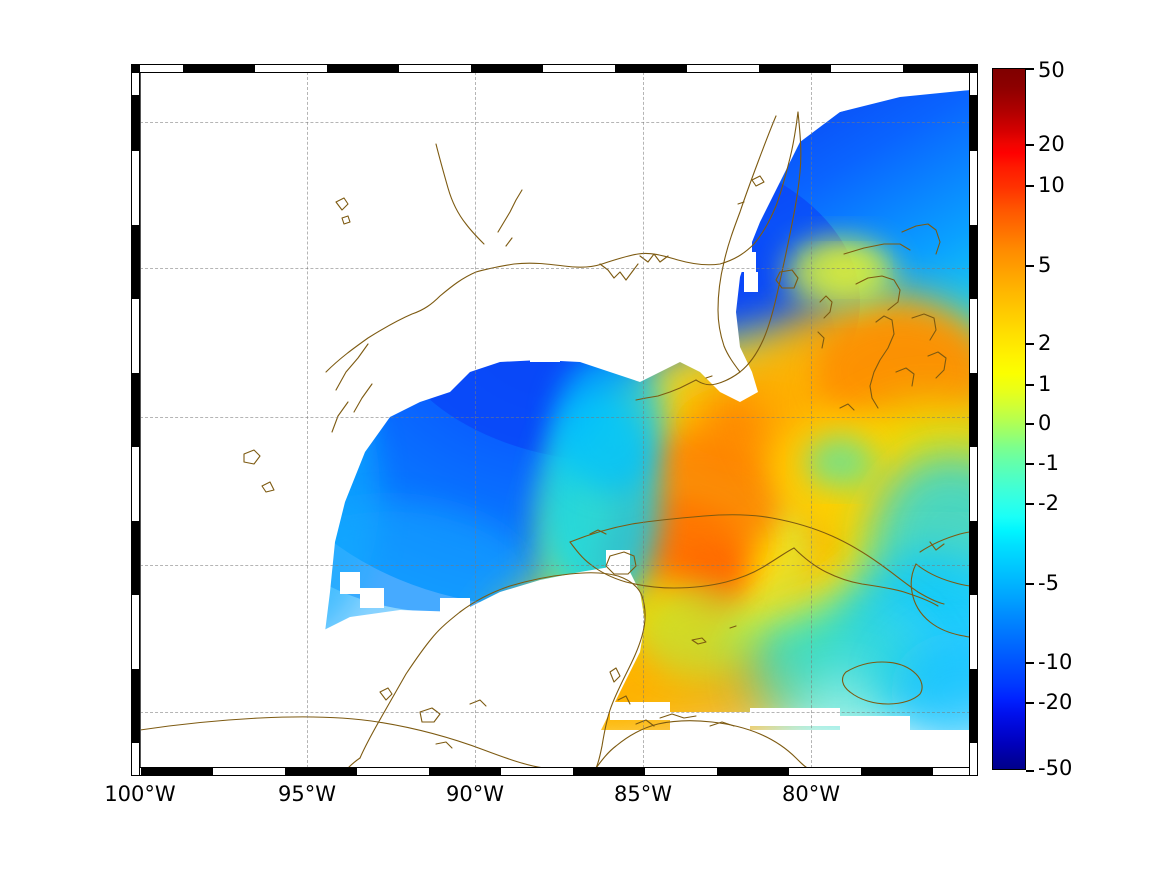 The height and width of the screenshot is (875, 1167). What do you see at coordinates (1051, 144) in the screenshot?
I see `colorbar-label-20: 20` at bounding box center [1051, 144].